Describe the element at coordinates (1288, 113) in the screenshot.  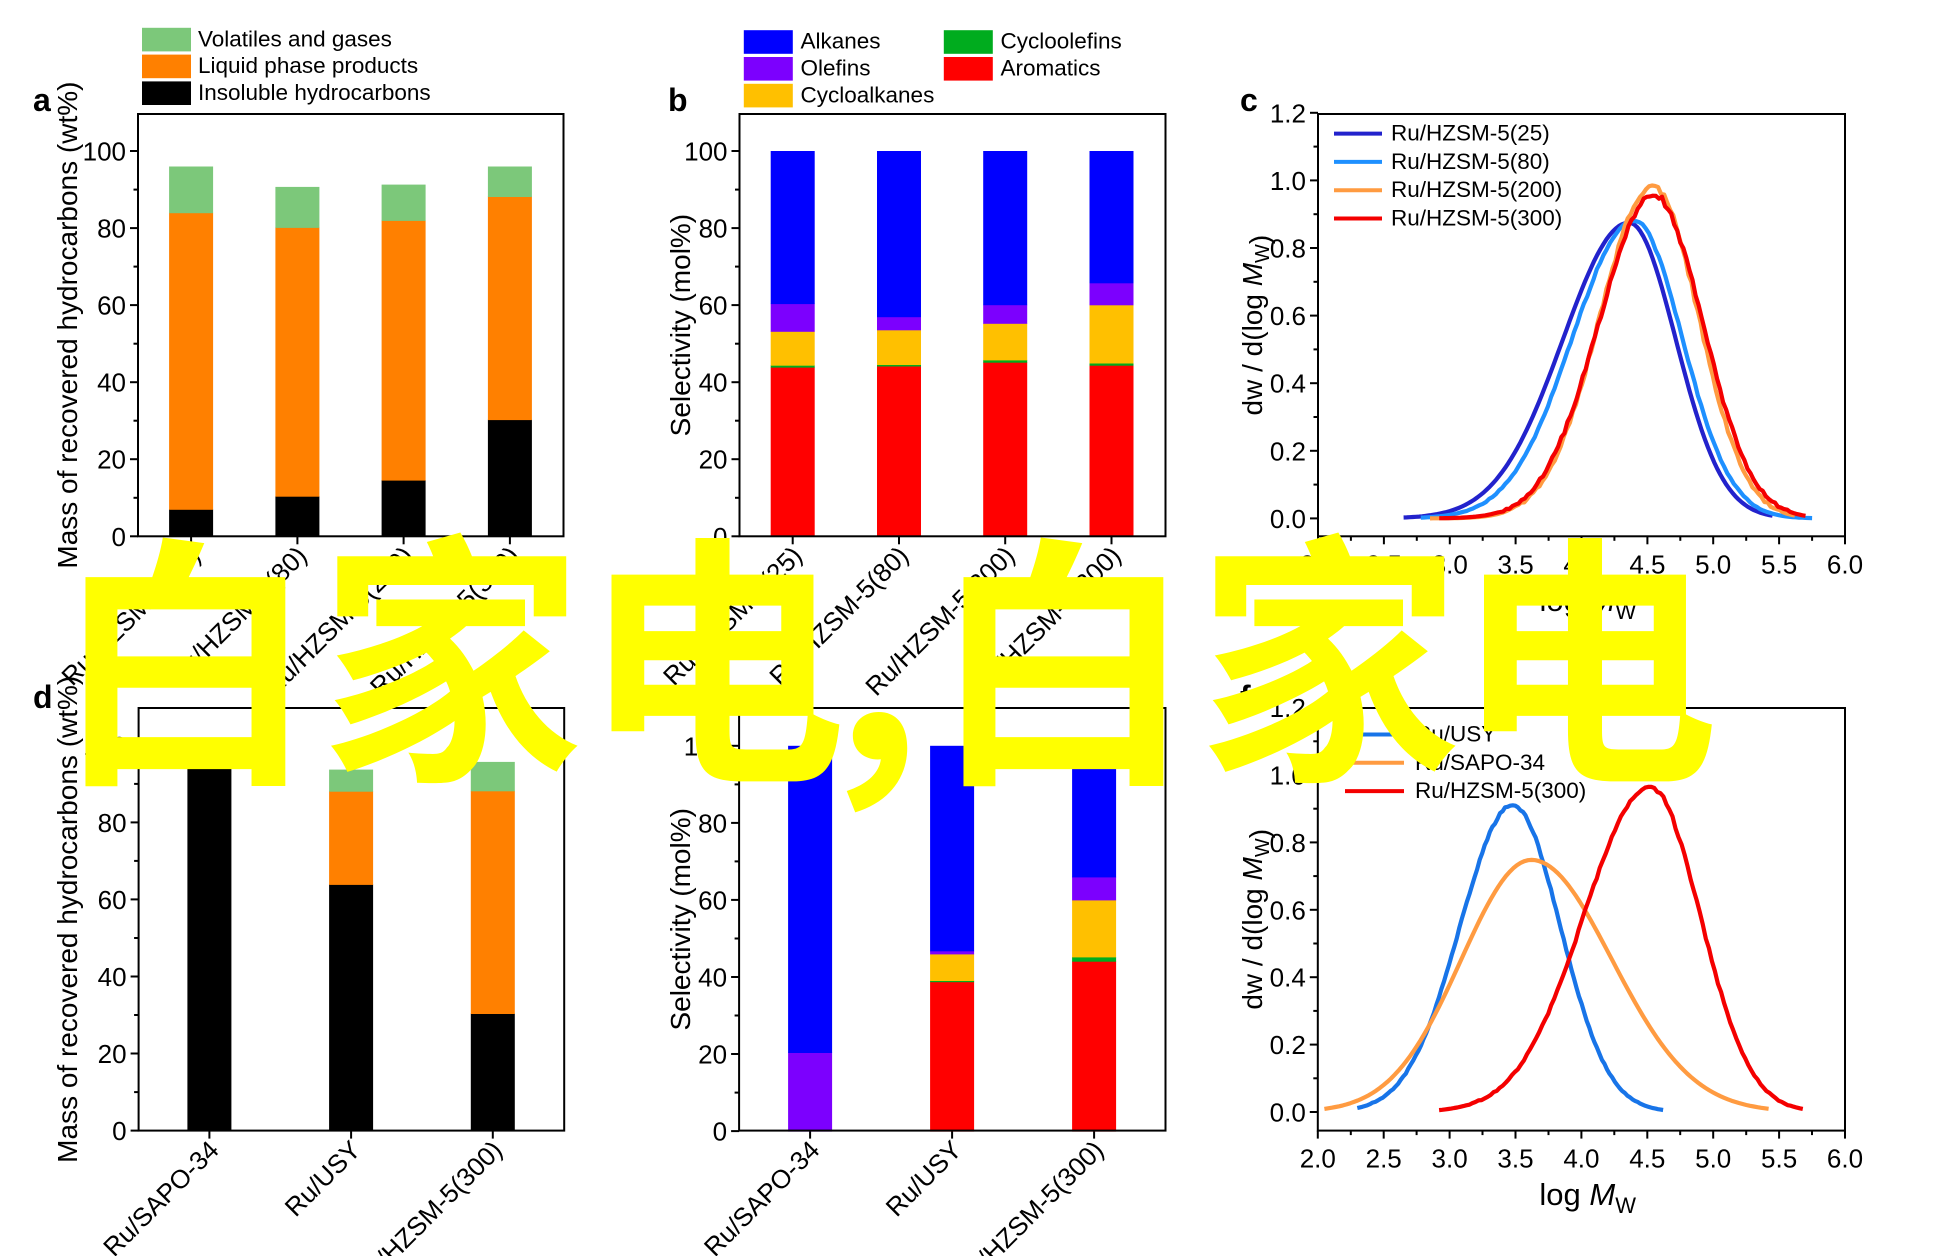
I see `svg-text: 1.2` at that location.